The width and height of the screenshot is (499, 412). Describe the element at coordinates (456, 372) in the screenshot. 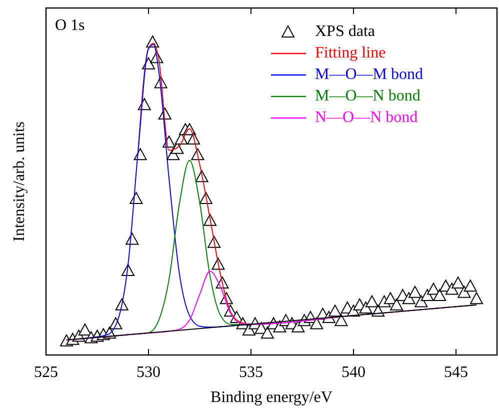

I see `x-tick-label: 545` at that location.